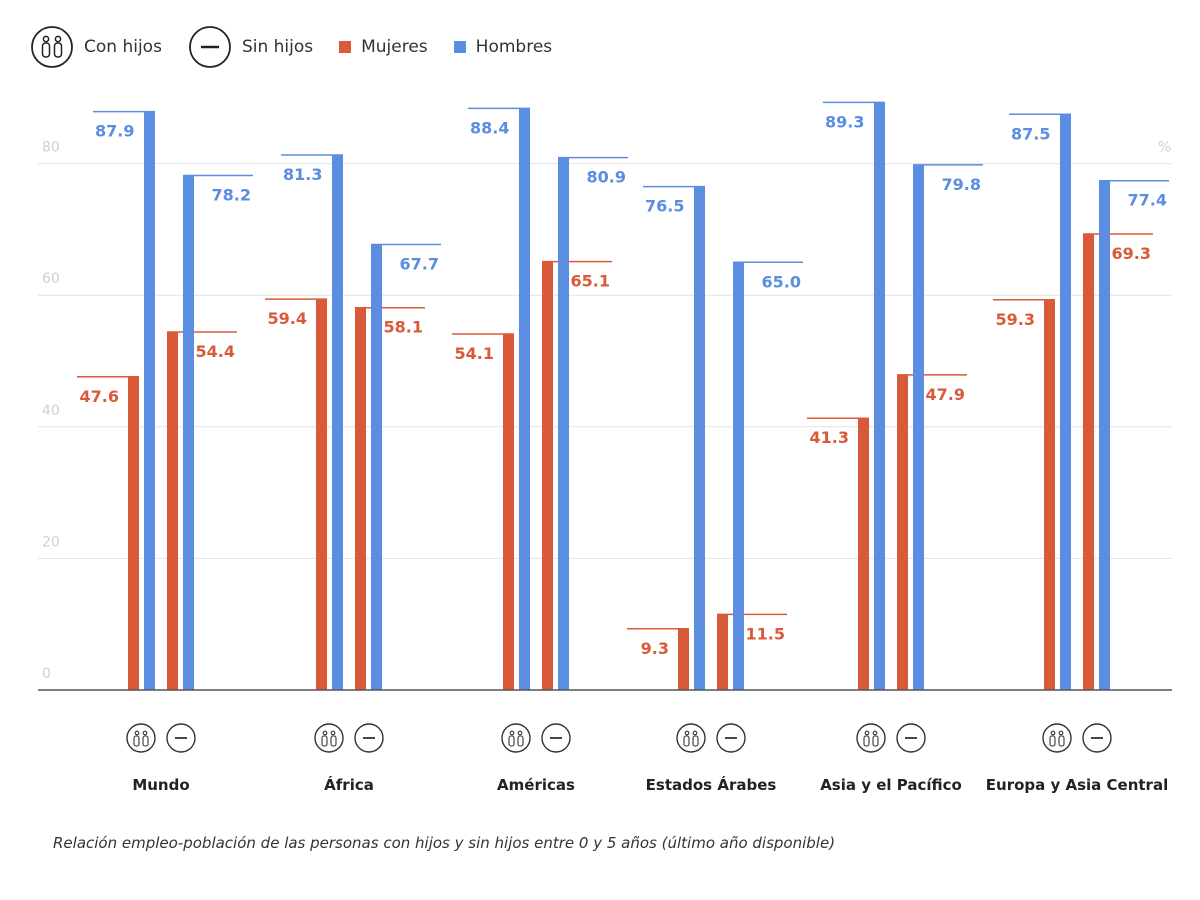 The width and height of the screenshot is (1200, 900). Describe the element at coordinates (514, 47) in the screenshot. I see `legend-label-men: Hombres` at that location.